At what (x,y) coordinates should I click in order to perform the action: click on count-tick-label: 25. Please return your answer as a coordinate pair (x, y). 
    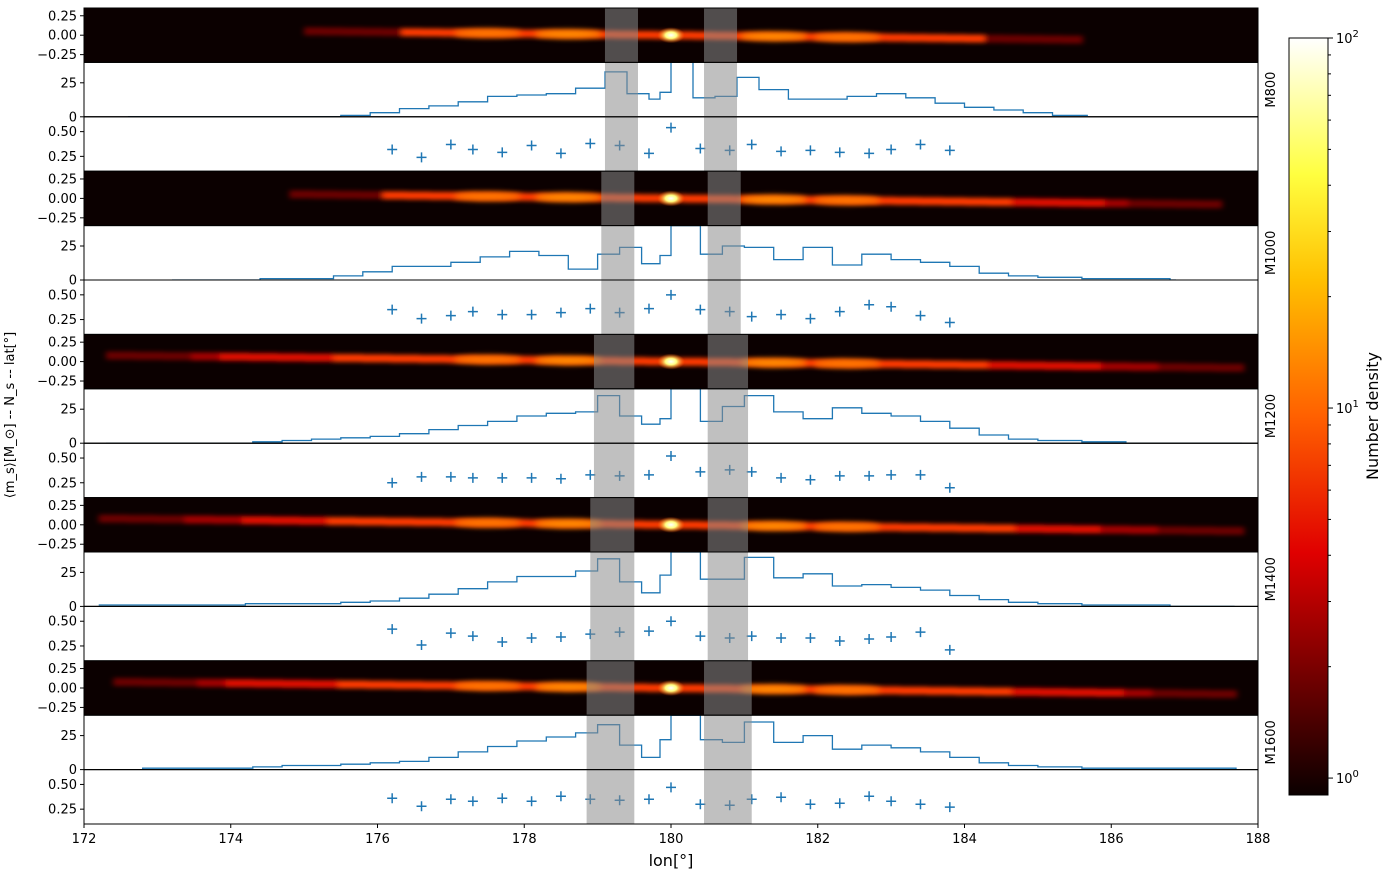
    Looking at the image, I should click on (68, 573).